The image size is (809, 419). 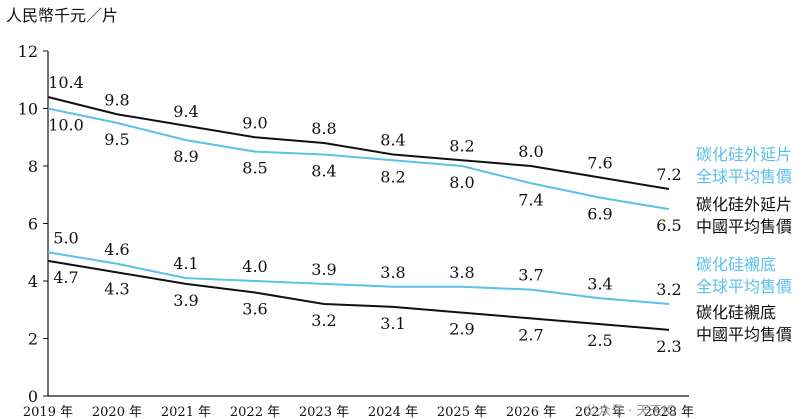 What do you see at coordinates (599, 340) in the screenshot?
I see `data-label: 2.5` at bounding box center [599, 340].